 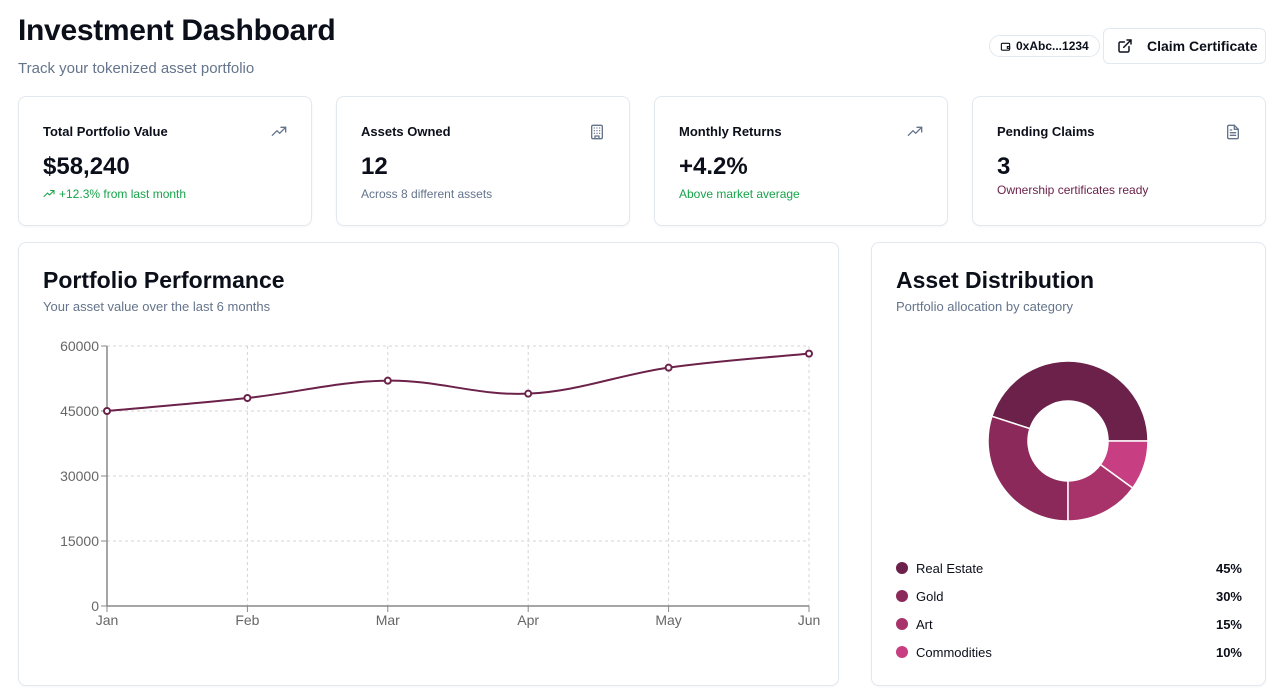 What do you see at coordinates (809, 620) in the screenshot?
I see `x-tick-label: Jun` at bounding box center [809, 620].